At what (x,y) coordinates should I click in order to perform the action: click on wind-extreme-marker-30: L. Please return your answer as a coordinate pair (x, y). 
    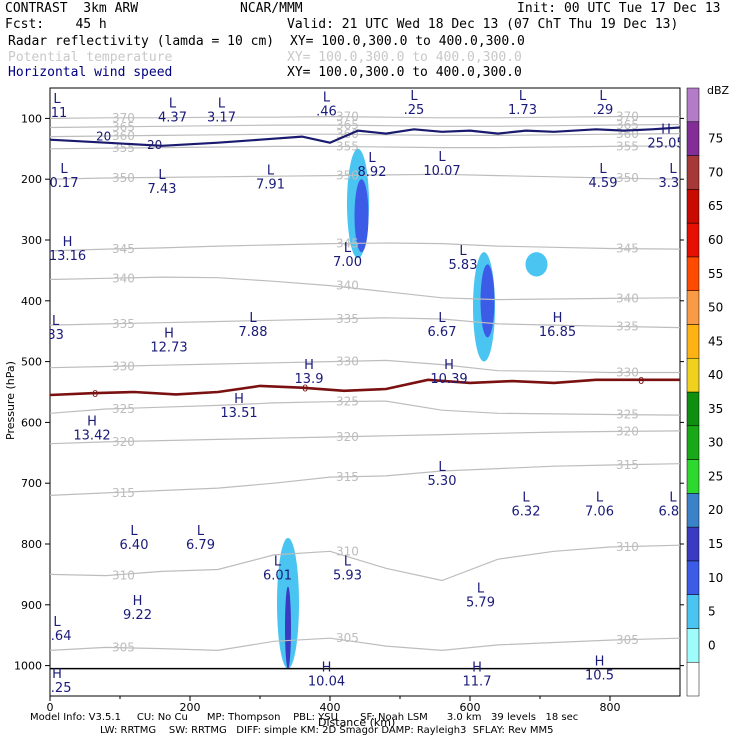
    Looking at the image, I should click on (673, 497).